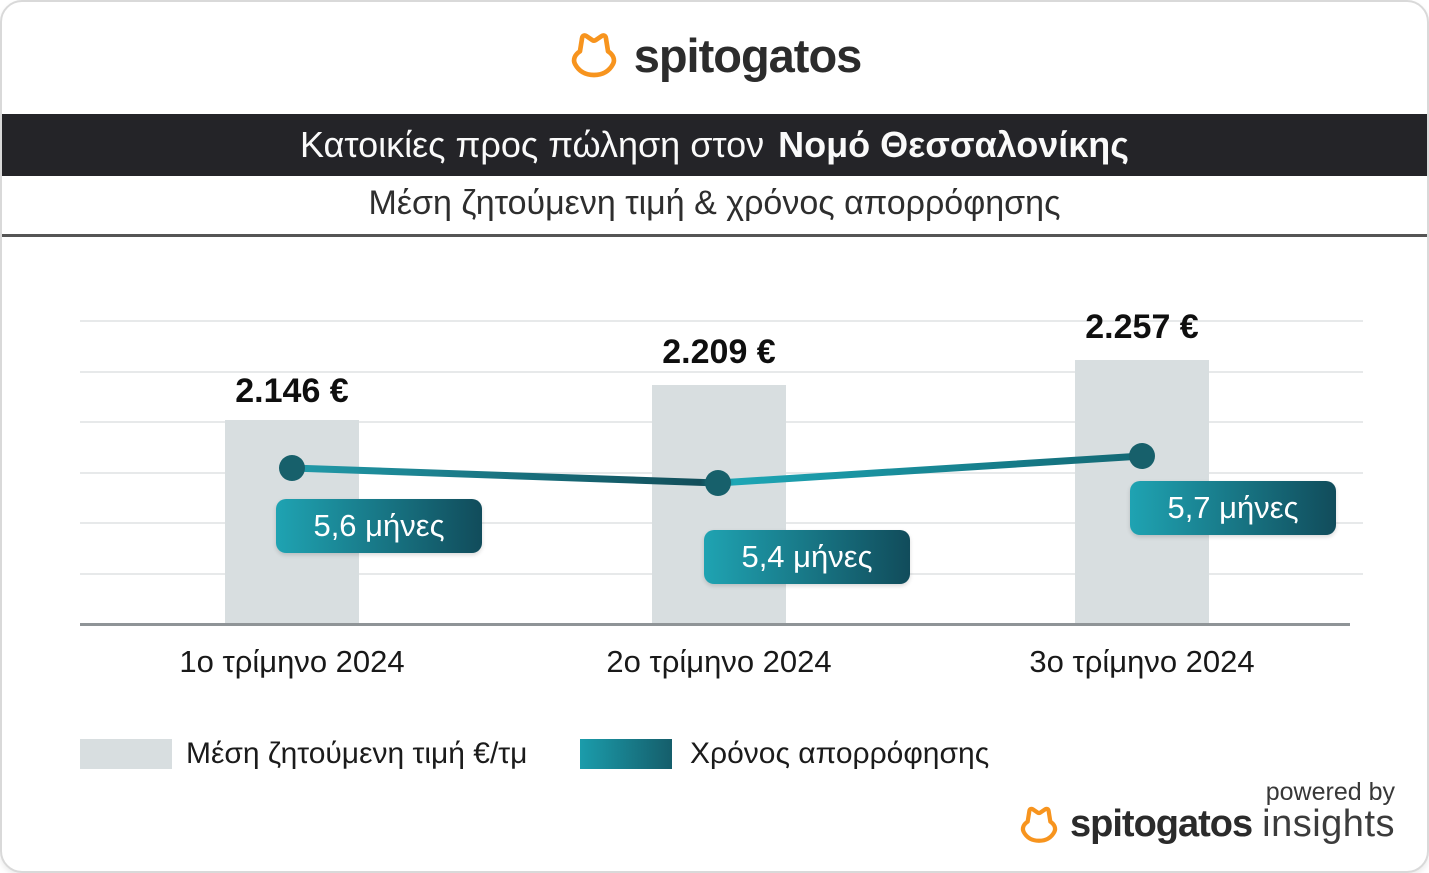  I want to click on brand-header: spitogatos, so click(714, 55).